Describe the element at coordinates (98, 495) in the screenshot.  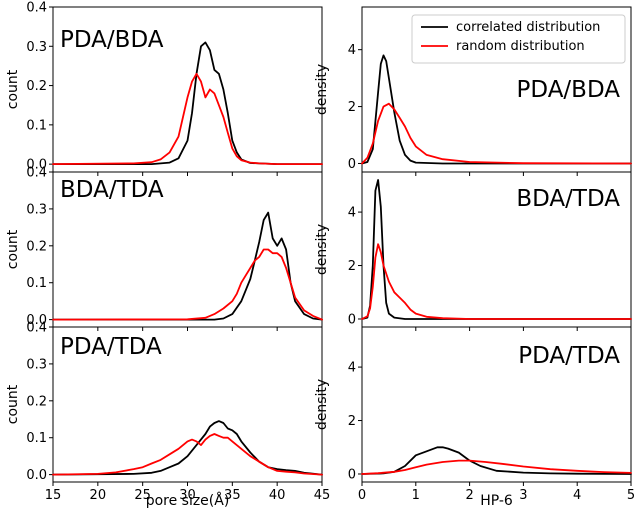
I see `x-tick-label: 20` at that location.